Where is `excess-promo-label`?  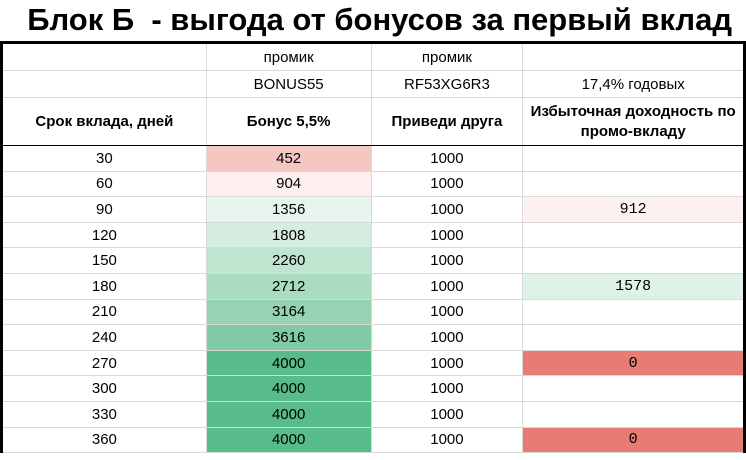 excess-promo-label is located at coordinates (634, 56).